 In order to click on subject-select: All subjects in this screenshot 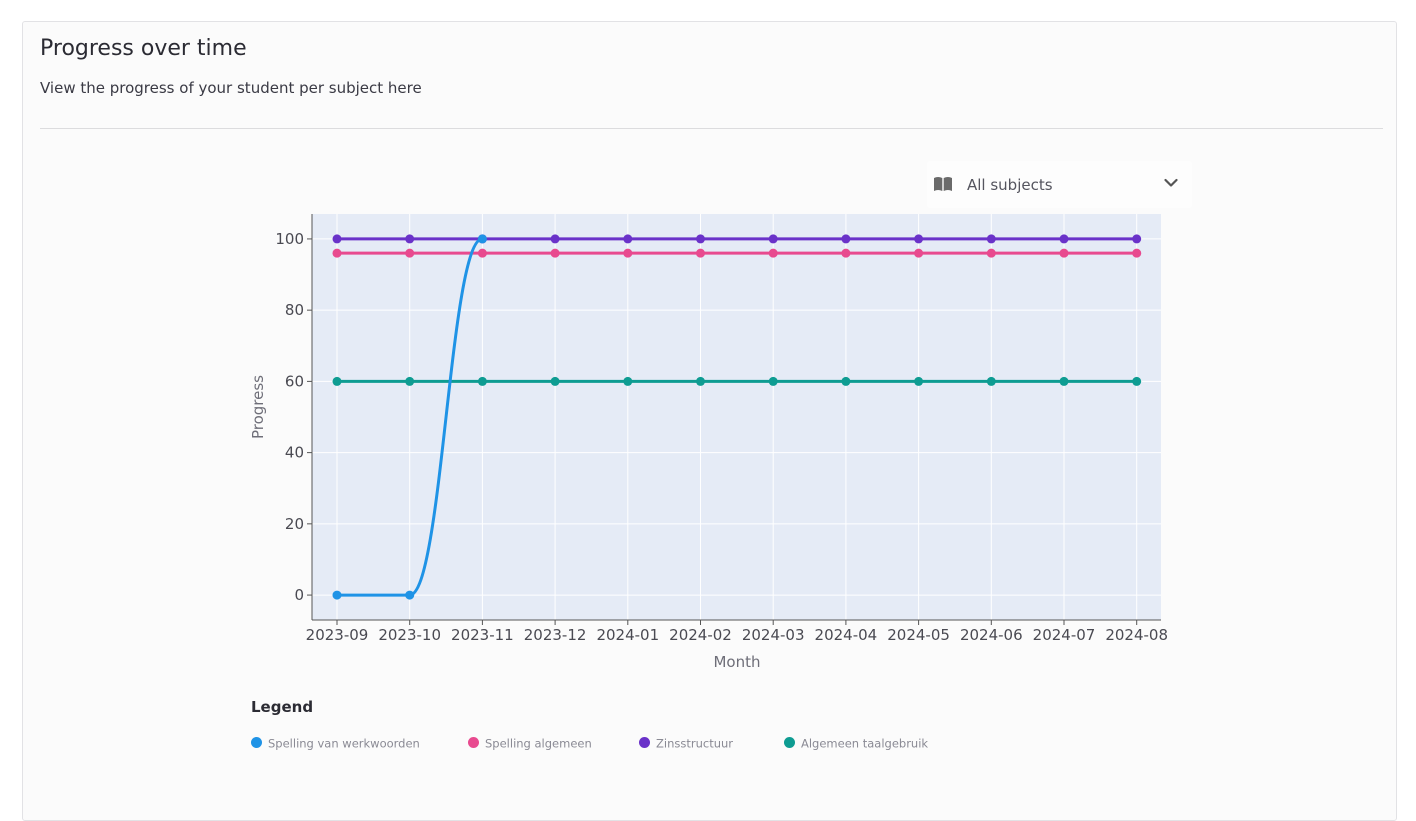, I will do `click(1059, 184)`.